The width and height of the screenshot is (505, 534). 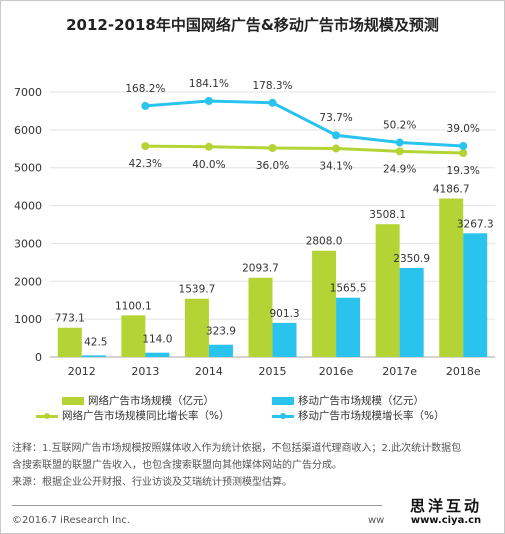 What do you see at coordinates (411, 259) in the screenshot?
I see `data-label-mobile-ad-size: 2350.9` at bounding box center [411, 259].